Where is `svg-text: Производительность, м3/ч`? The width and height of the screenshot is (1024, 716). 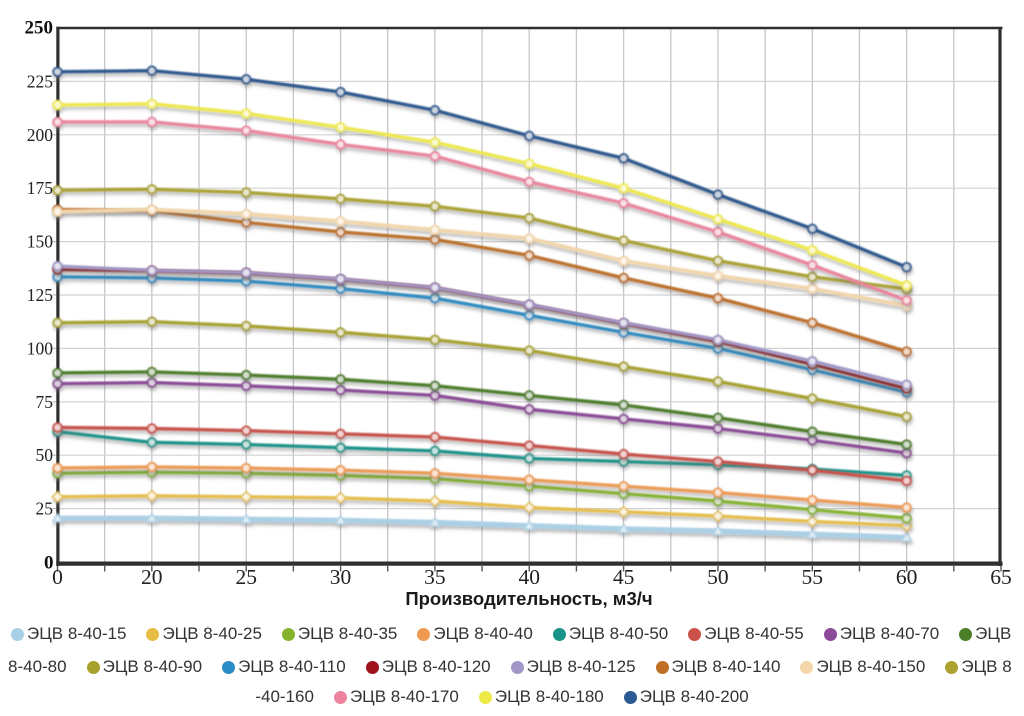 svg-text: Производительность, м3/ч is located at coordinates (528, 598).